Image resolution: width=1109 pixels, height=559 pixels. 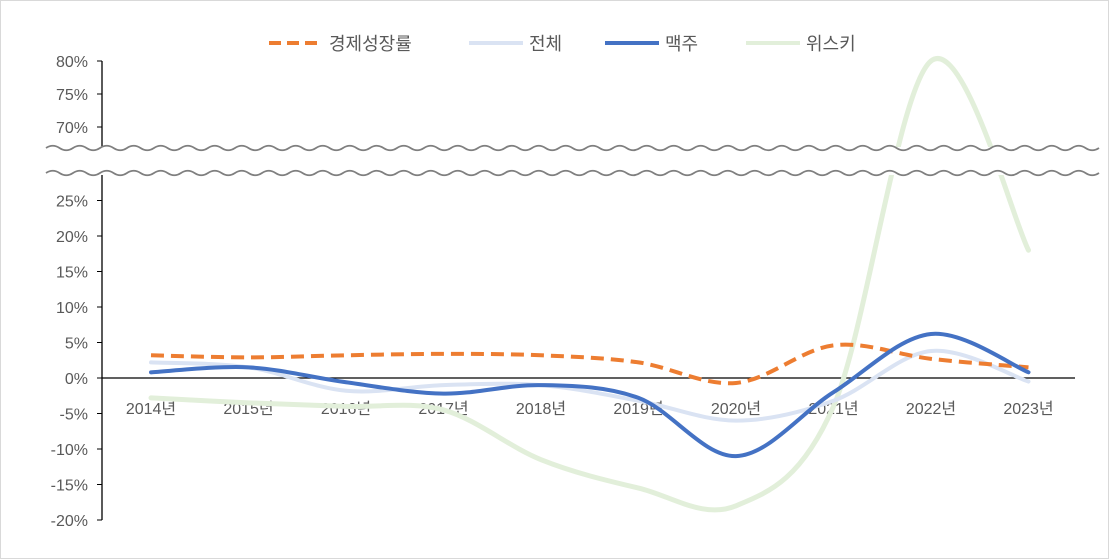 What do you see at coordinates (572, 173) in the screenshot?
I see `axis-break-line-bottom` at bounding box center [572, 173].